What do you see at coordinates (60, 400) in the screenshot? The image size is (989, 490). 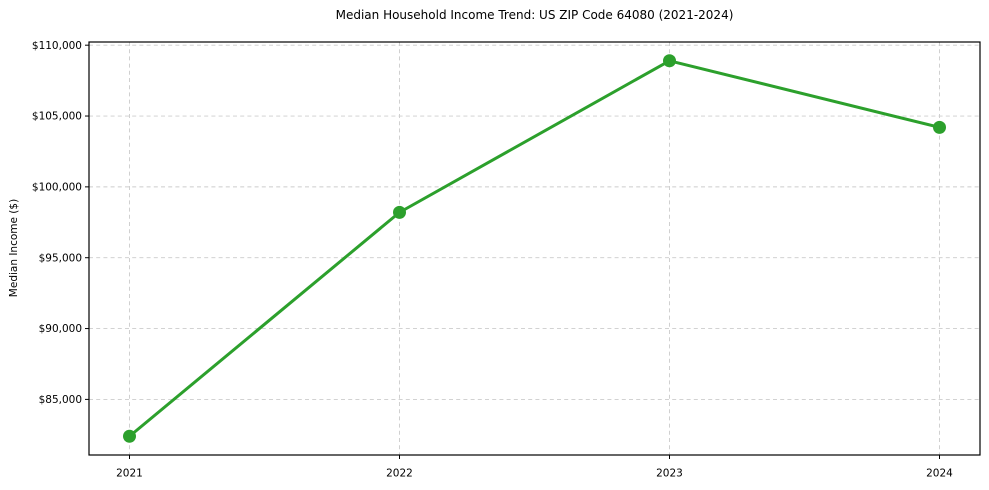 I see `y-tick-label: $85,000` at bounding box center [60, 400].